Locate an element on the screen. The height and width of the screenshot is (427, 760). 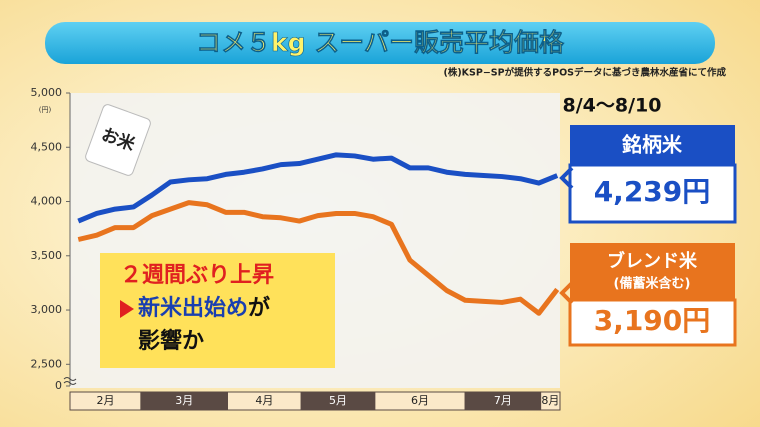
period: 8/4〜8/10 is located at coordinates (612, 106).